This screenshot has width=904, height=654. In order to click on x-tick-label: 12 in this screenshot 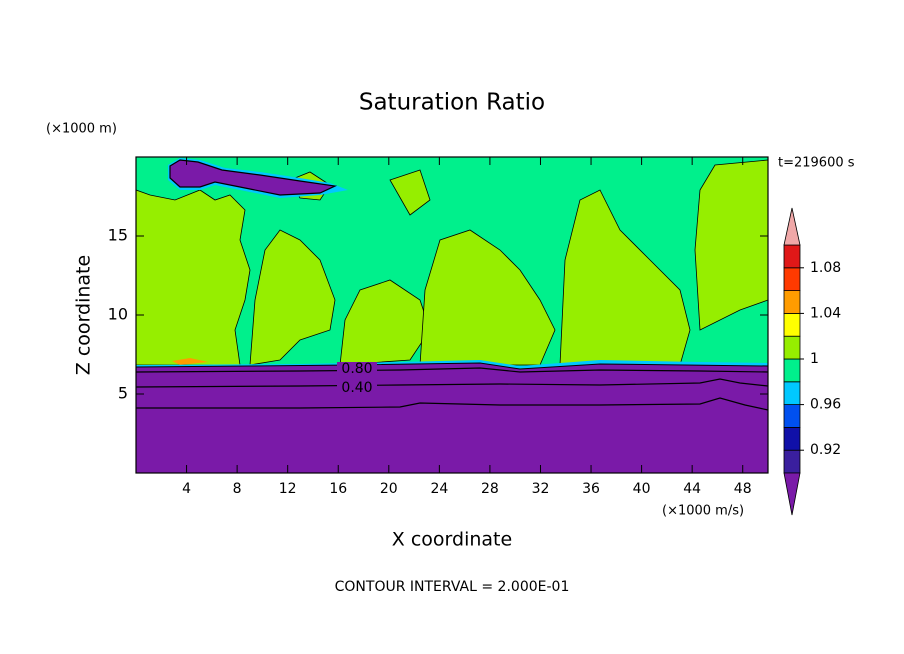, I will do `click(288, 489)`.